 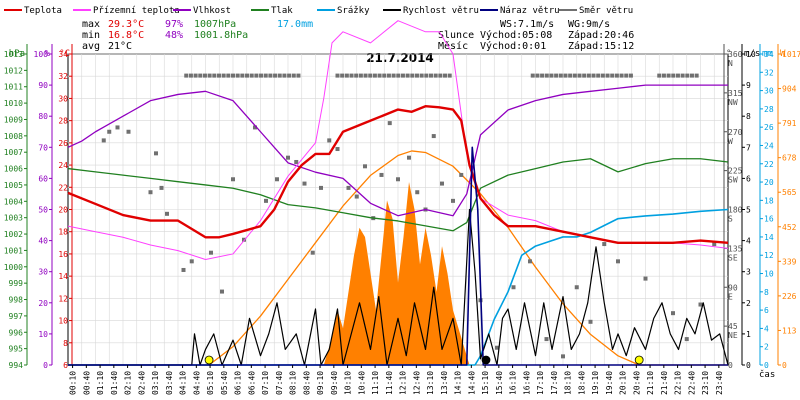 What do you see at coordinates (43, 178) in the screenshot?
I see `percent-tick-label: 60` at bounding box center [43, 178].